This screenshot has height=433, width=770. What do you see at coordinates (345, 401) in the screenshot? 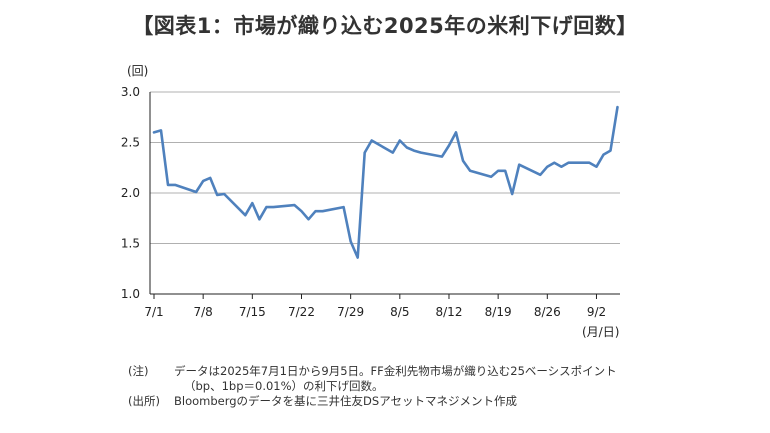
I see `source-text: Bloombergのデータを基に三井住友DSアセットマネジメント作成` at bounding box center [345, 401].